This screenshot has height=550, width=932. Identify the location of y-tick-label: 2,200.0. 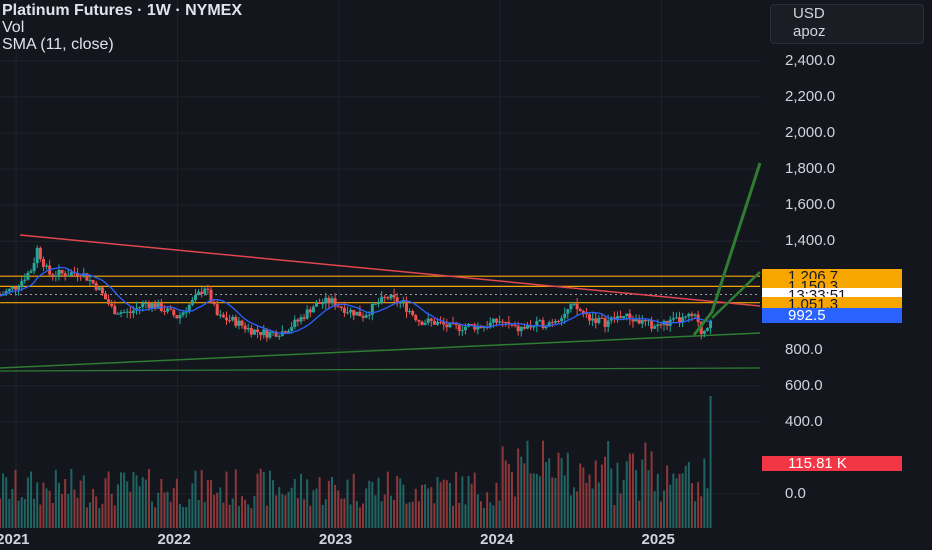
(810, 96).